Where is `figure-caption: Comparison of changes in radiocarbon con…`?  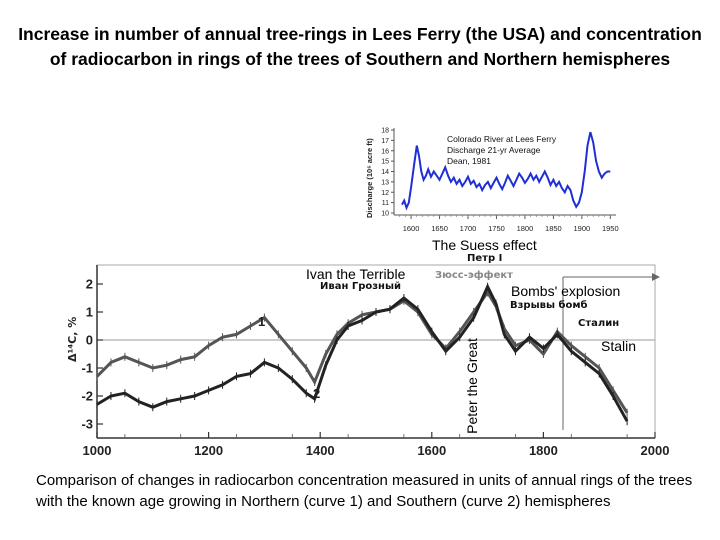 figure-caption: Comparison of changes in radiocarbon con… is located at coordinates (364, 491).